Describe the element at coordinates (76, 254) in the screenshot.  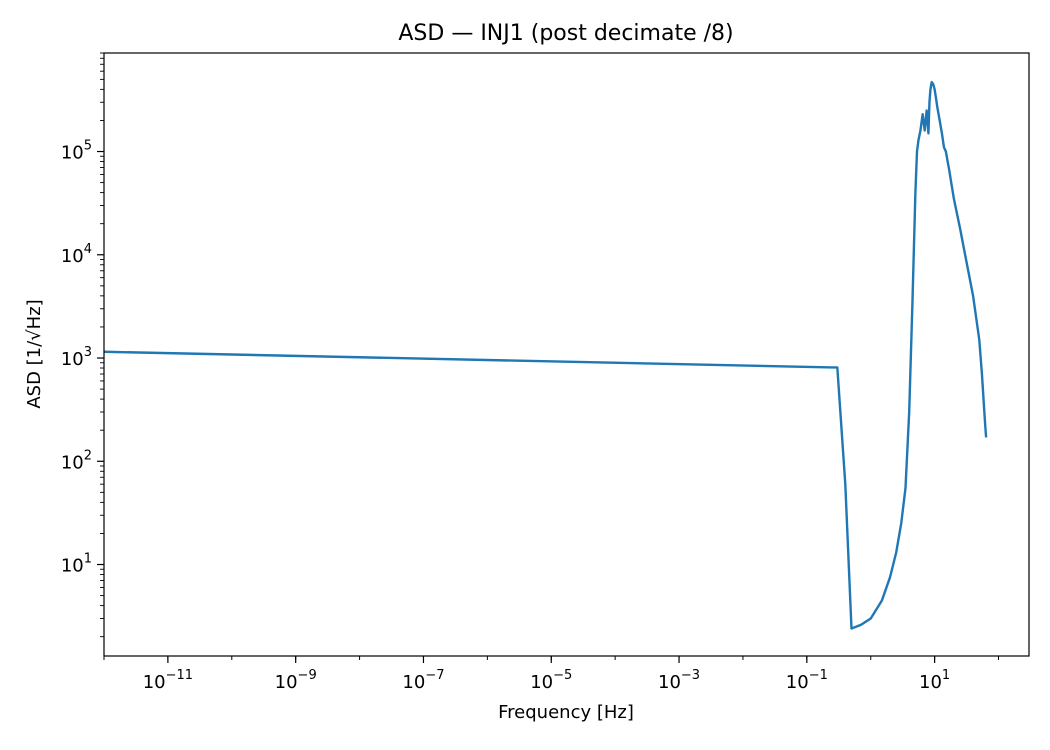
I see `y-tick-label: 10⁴` at that location.